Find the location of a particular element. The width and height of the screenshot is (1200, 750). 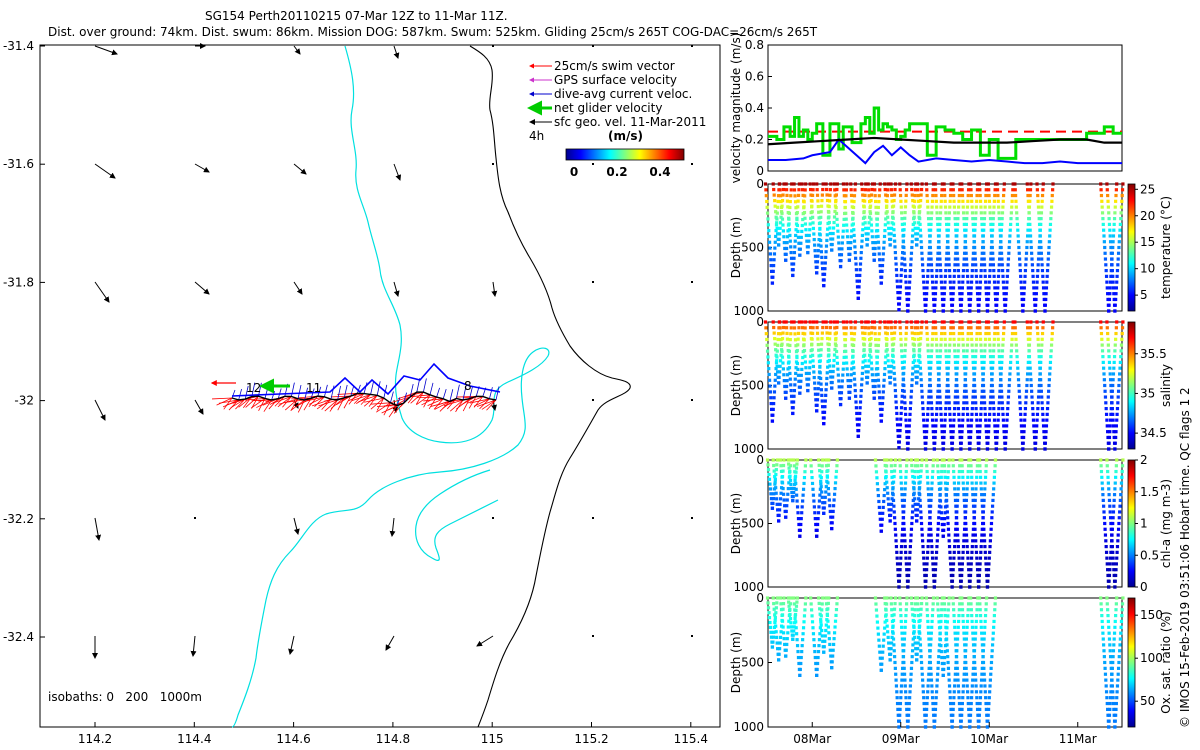

velocity-y-axis: 00.20.40.60.8 is located at coordinates (758, 108).